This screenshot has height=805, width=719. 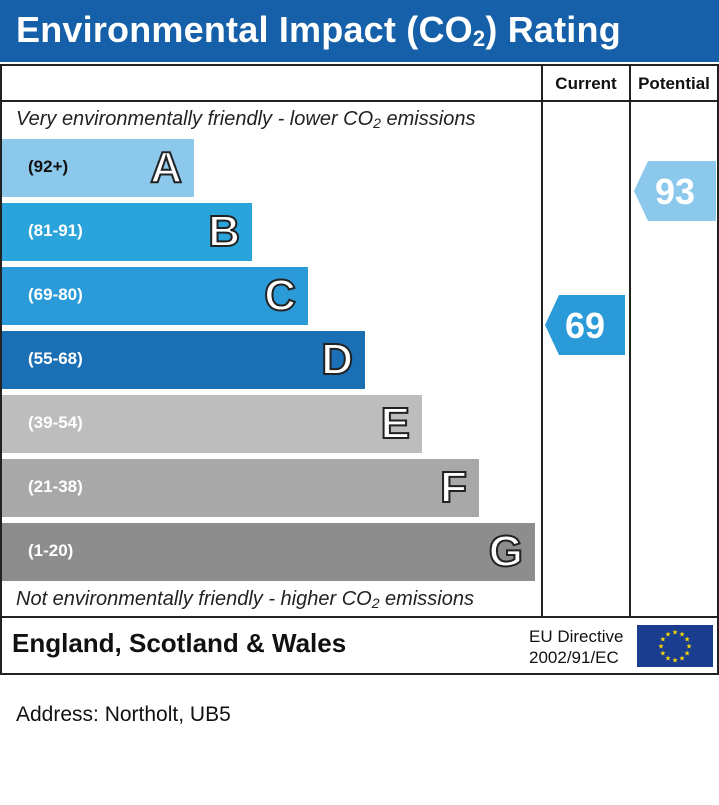 I want to click on current-rating-value: 69, so click(x=585, y=325).